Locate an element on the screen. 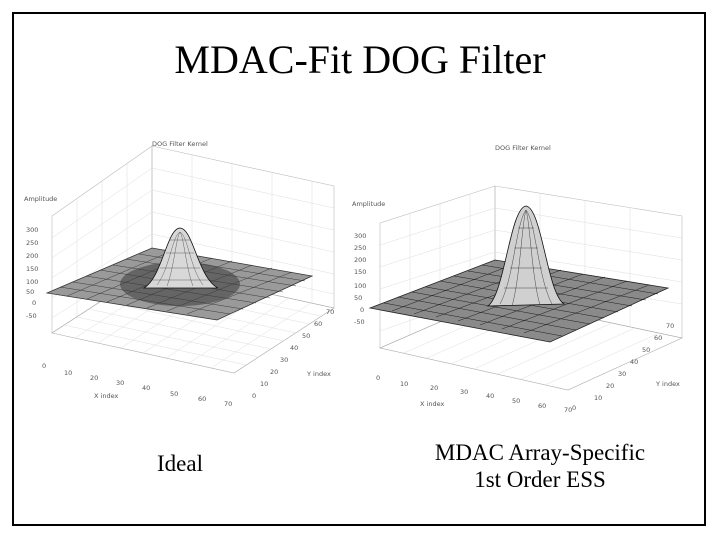 The image size is (720, 540). mdac-caption-line2: 1st Order ESS is located at coordinates (540, 479).